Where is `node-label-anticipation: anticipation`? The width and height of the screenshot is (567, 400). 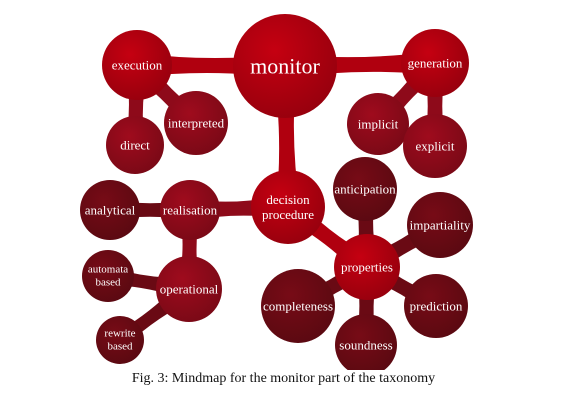
node-label-anticipation: anticipation is located at coordinates (365, 189).